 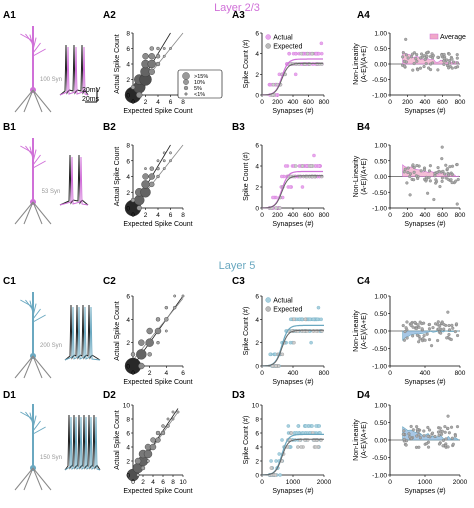 I want to click on y-tick-label: 2, so click(x=257, y=343).